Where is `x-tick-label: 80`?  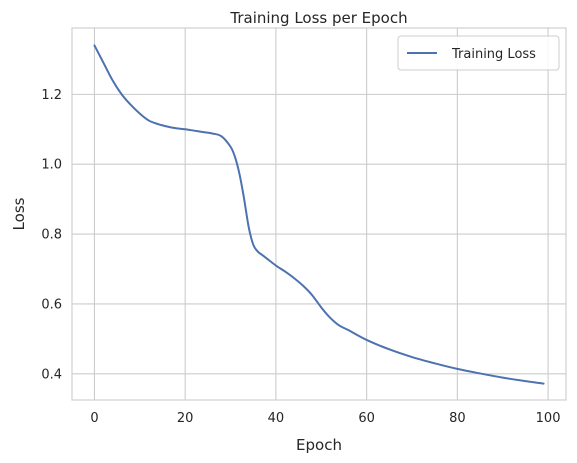 x-tick-label: 80 is located at coordinates (457, 418).